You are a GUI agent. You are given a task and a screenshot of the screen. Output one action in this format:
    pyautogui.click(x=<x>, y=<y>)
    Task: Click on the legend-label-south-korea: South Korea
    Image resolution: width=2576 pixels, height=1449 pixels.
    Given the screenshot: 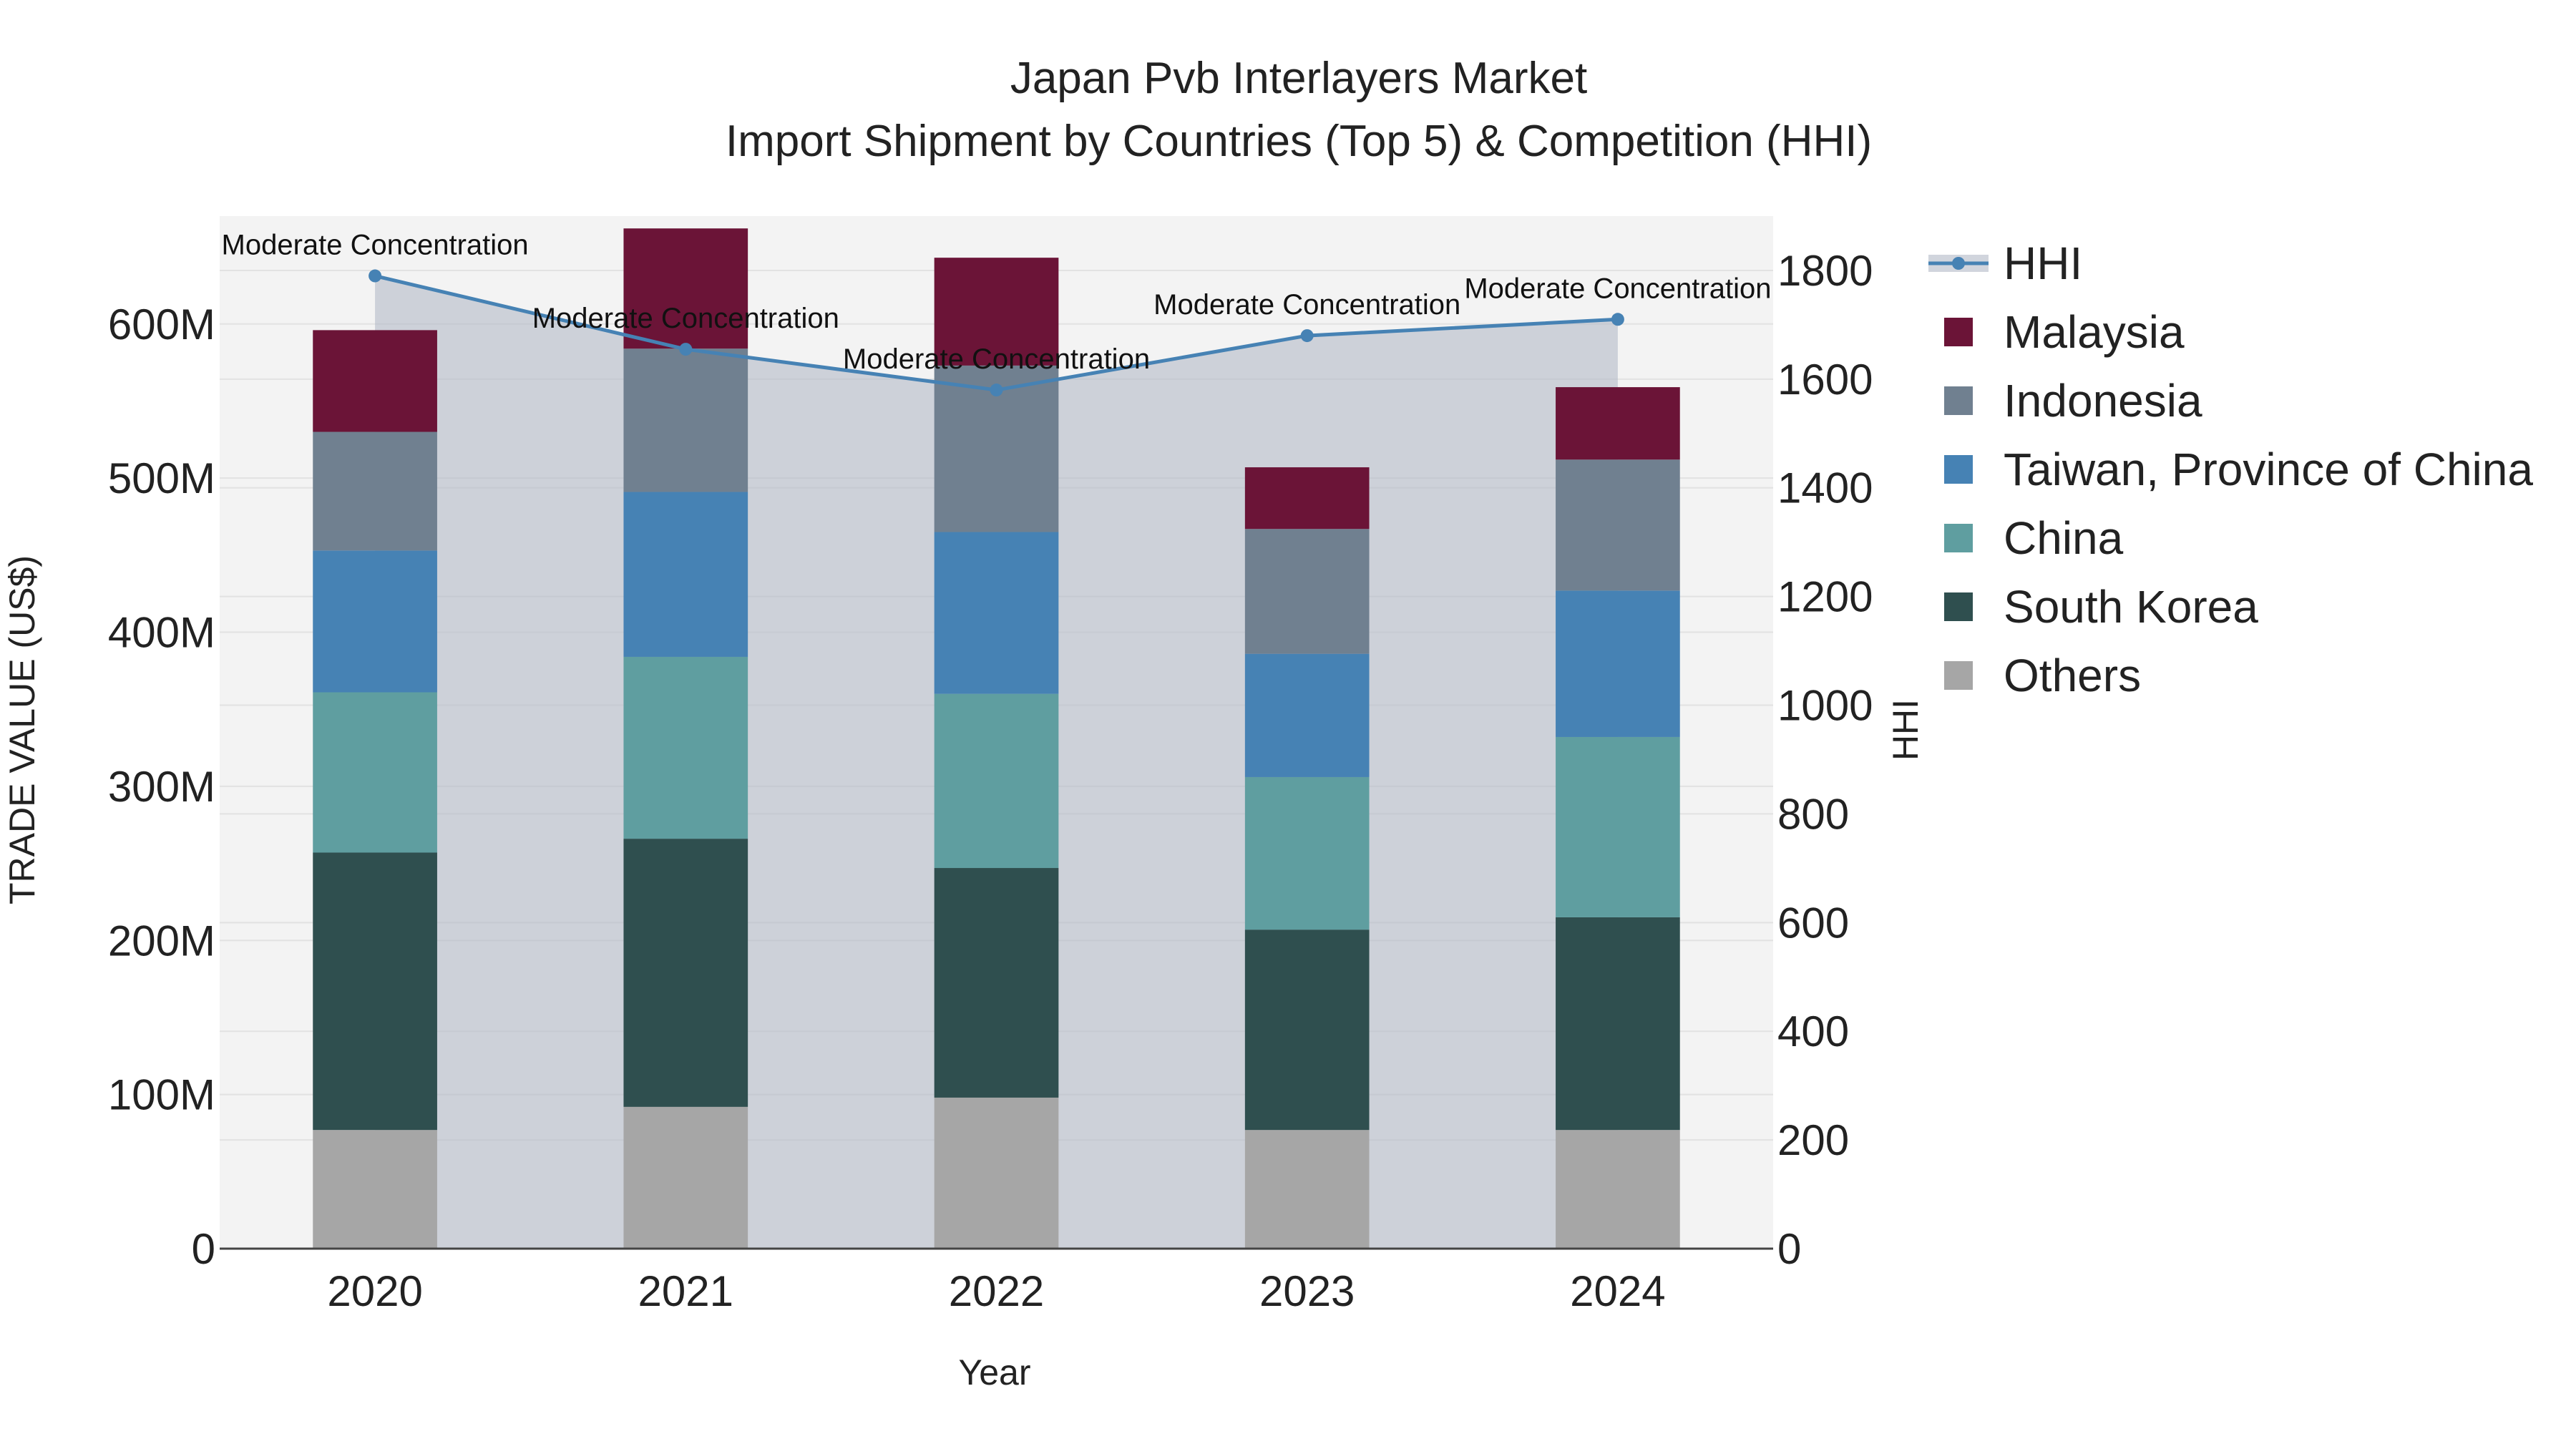 What is the action you would take?
    pyautogui.click(x=2131, y=607)
    